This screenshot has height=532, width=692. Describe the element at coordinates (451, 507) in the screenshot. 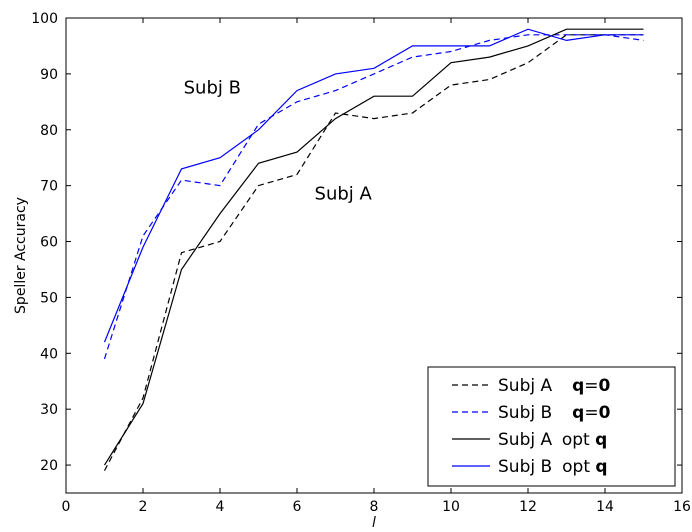

I see `x-tick-label: 10` at that location.